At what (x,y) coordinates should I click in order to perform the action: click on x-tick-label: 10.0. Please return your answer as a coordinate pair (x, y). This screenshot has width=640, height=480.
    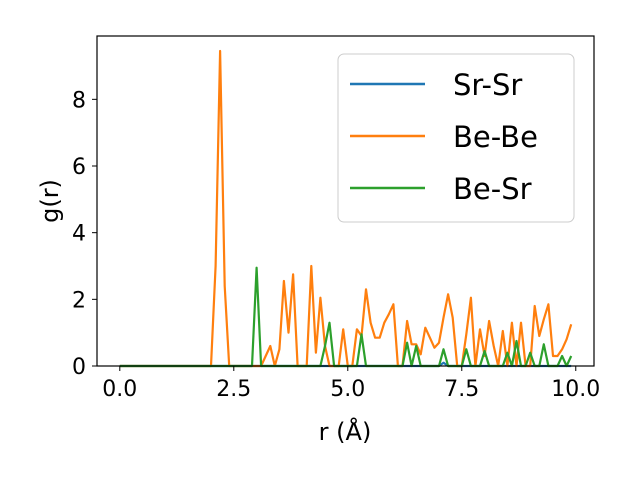
    Looking at the image, I should click on (575, 389).